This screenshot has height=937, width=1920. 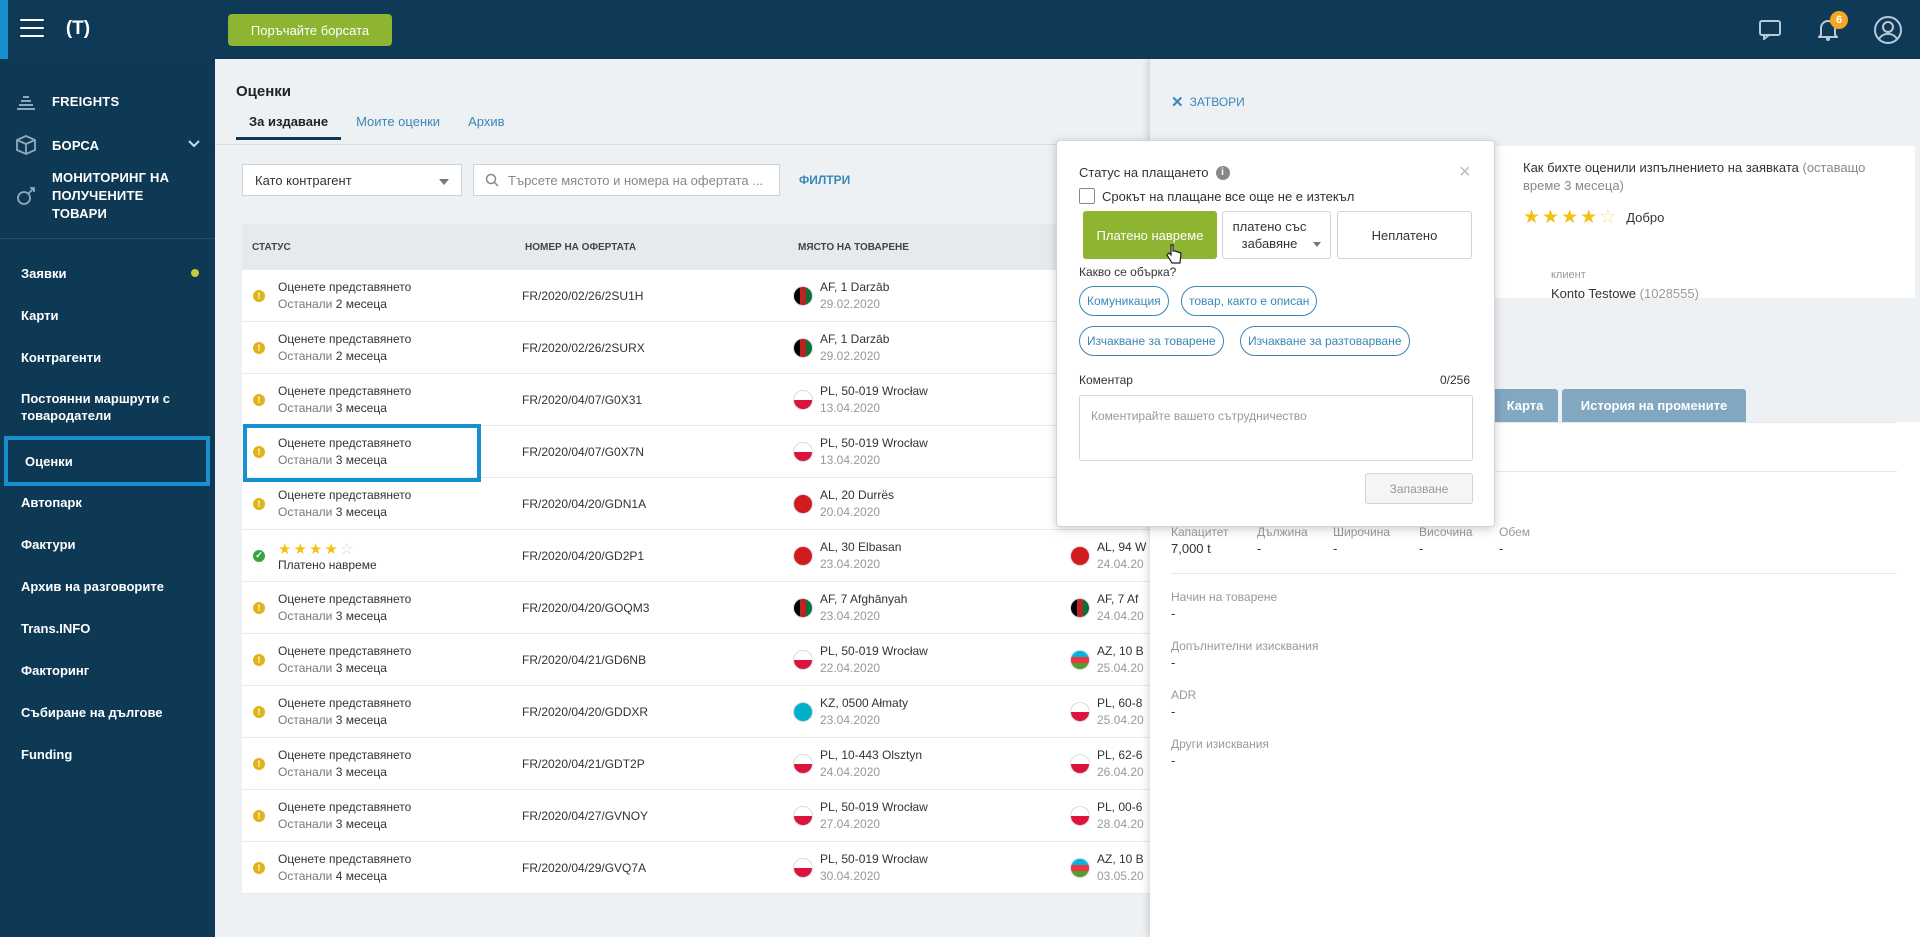 I want to click on checkbox, so click(x=1087, y=196).